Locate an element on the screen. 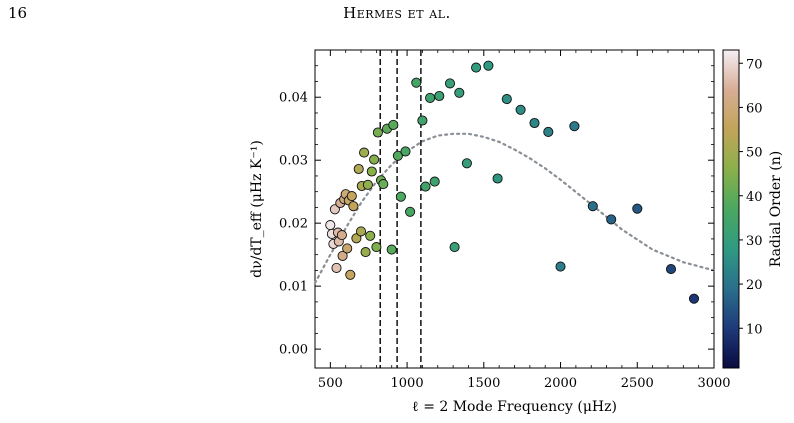 Image resolution: width=794 pixels, height=423 pixels. running-head: Hermes et al. is located at coordinates (397, 13).